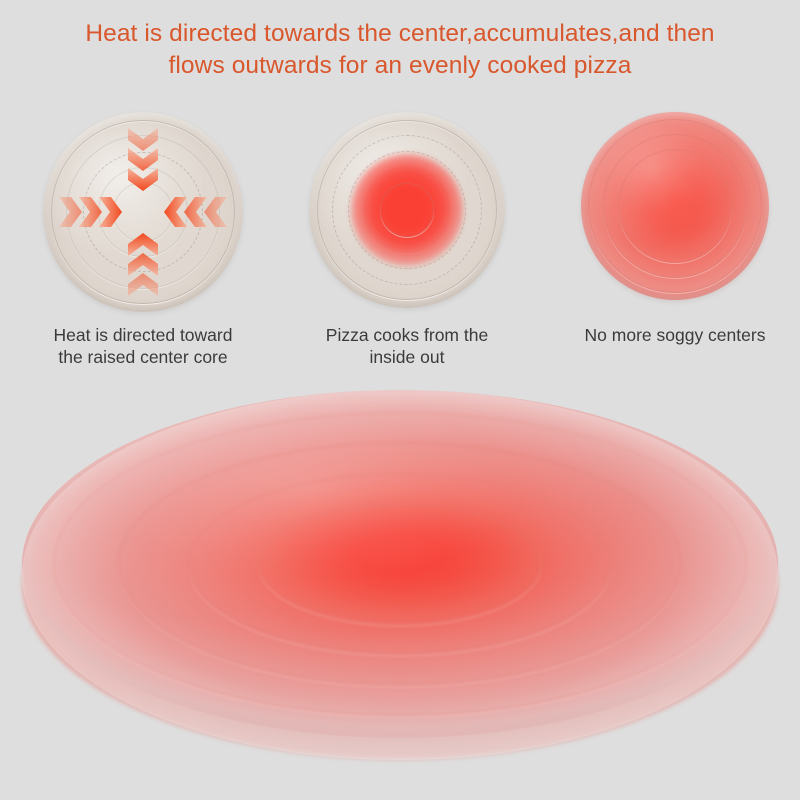  Describe the element at coordinates (90, 212) in the screenshot. I see `arrow-group-left` at that location.